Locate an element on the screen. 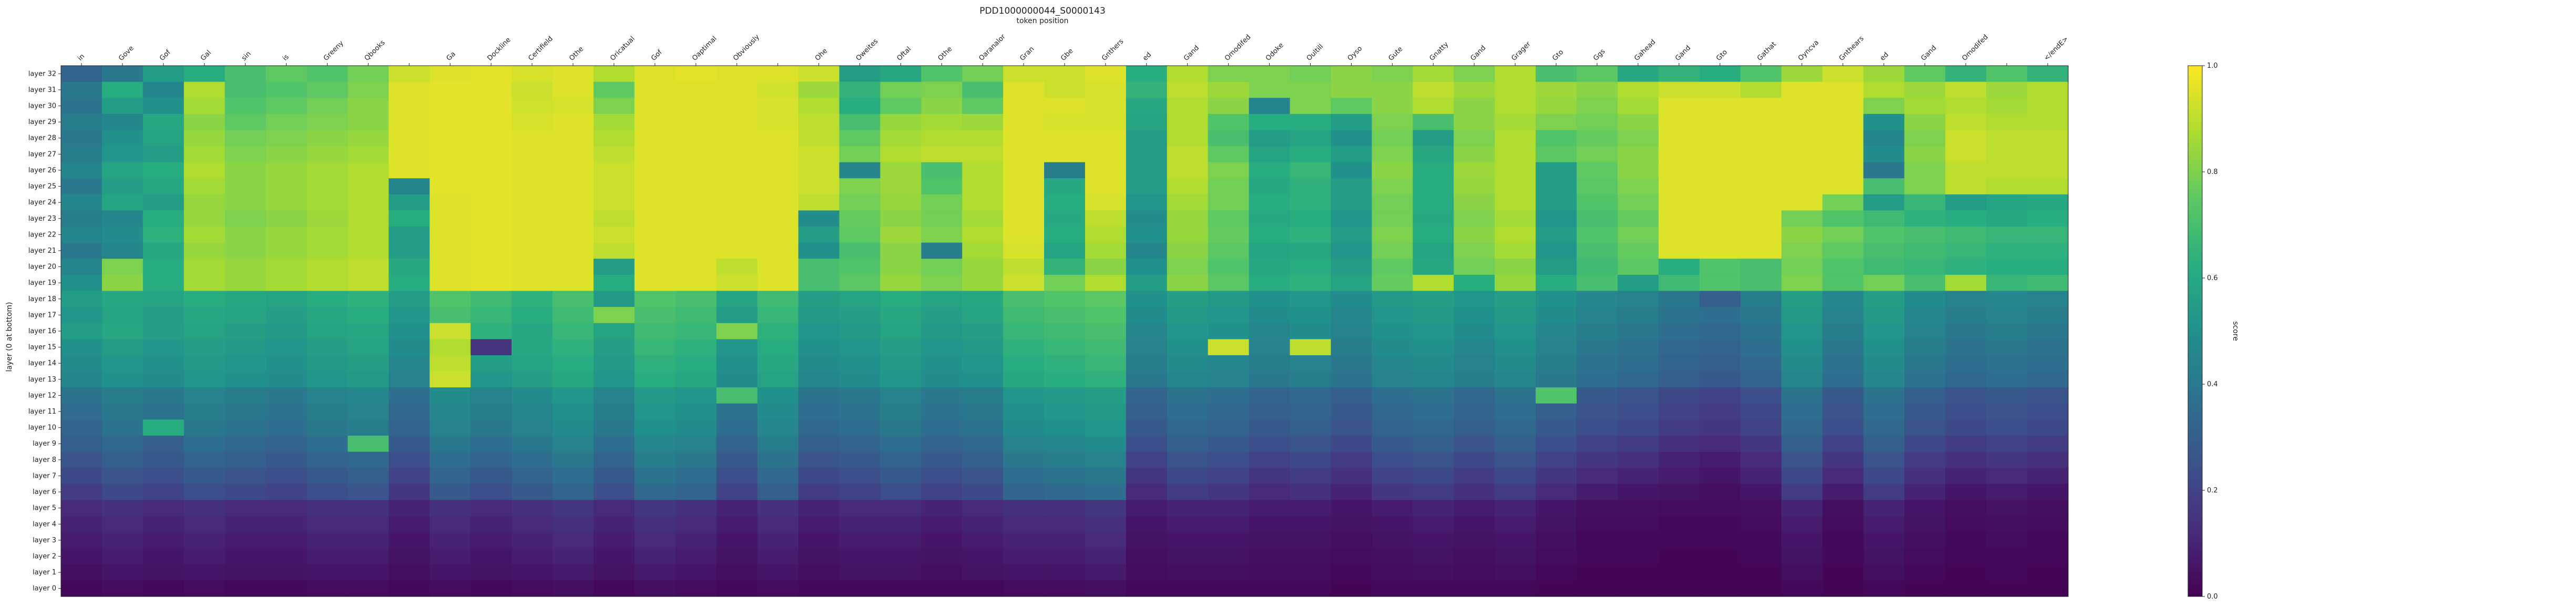 This screenshot has width=2576, height=607. y-tick-label: layer 24 is located at coordinates (42, 203).